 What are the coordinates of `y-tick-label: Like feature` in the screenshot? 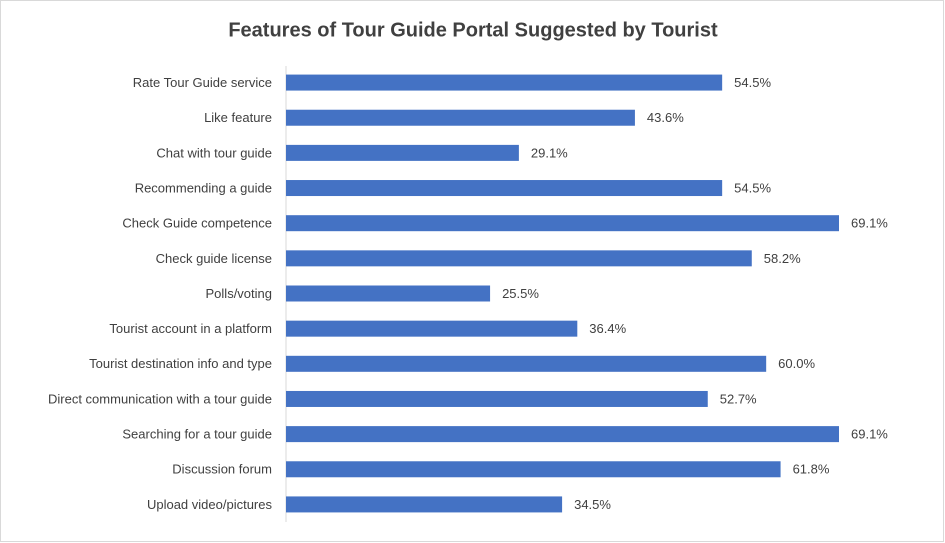 It's located at (238, 117).